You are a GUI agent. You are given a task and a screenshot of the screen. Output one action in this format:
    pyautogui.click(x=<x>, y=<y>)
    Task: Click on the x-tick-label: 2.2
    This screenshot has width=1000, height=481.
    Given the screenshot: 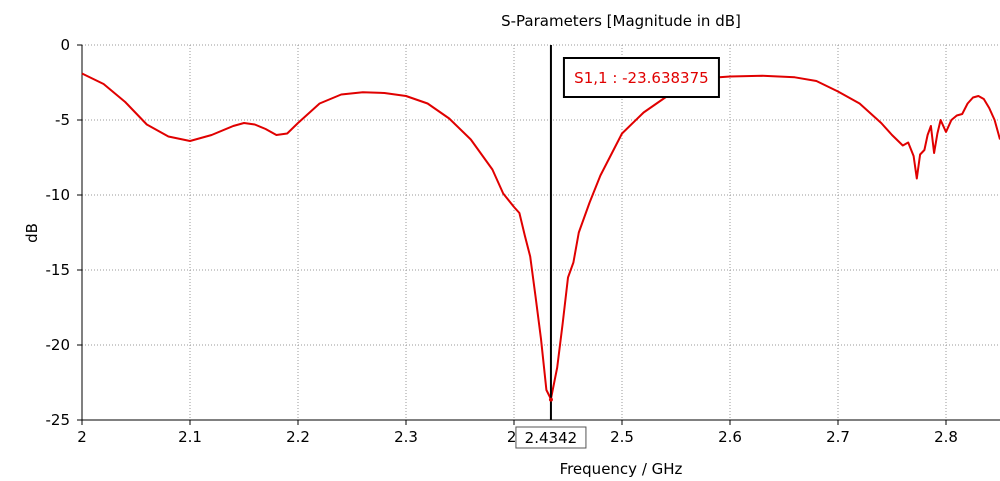 What is the action you would take?
    pyautogui.click(x=298, y=437)
    